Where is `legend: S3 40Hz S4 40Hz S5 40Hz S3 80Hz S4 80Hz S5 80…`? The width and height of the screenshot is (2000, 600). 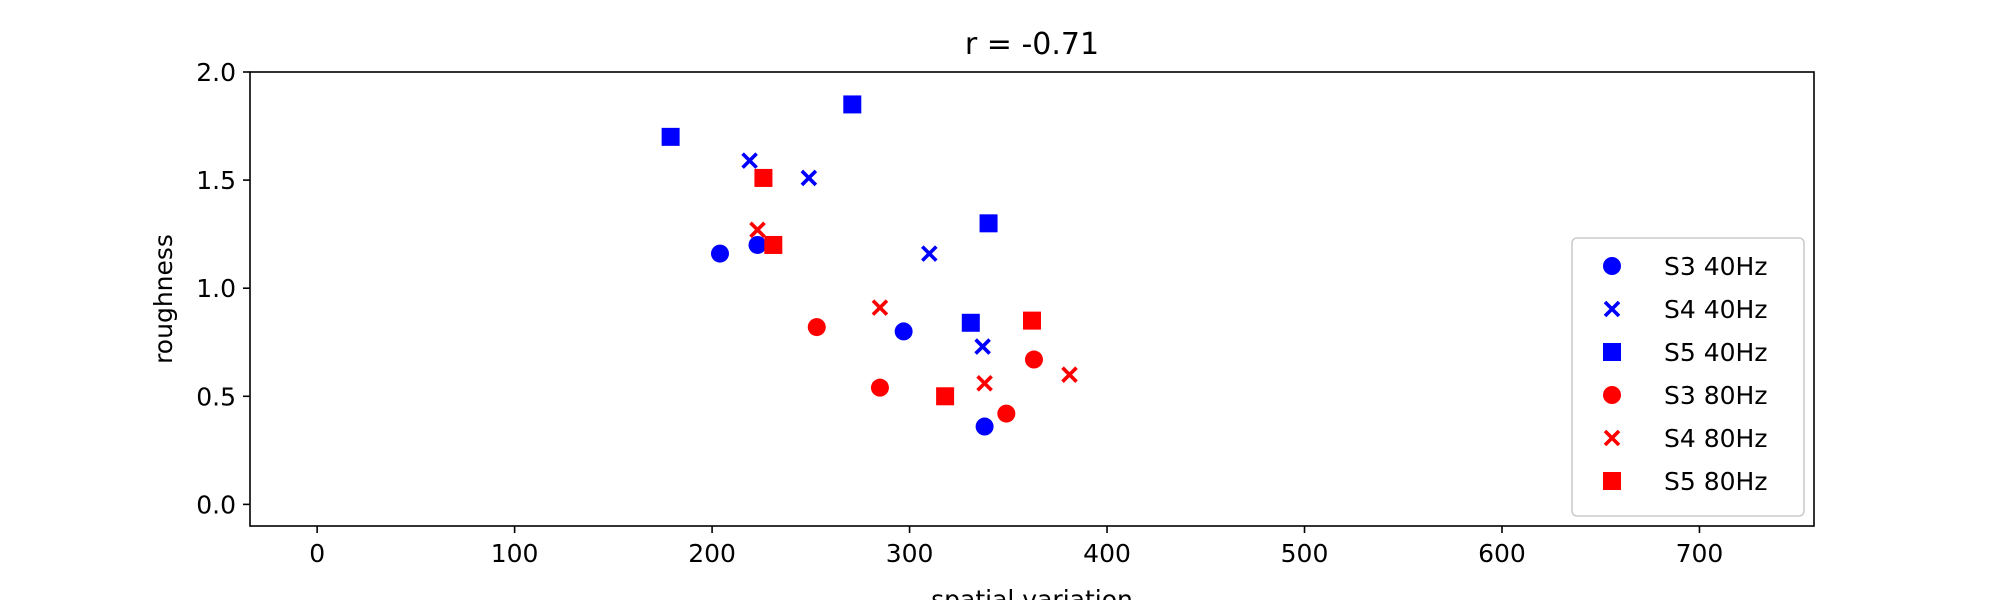 legend: S3 40Hz S4 40Hz S5 40Hz S3 80Hz S4 80Hz S5 80… is located at coordinates (1688, 377).